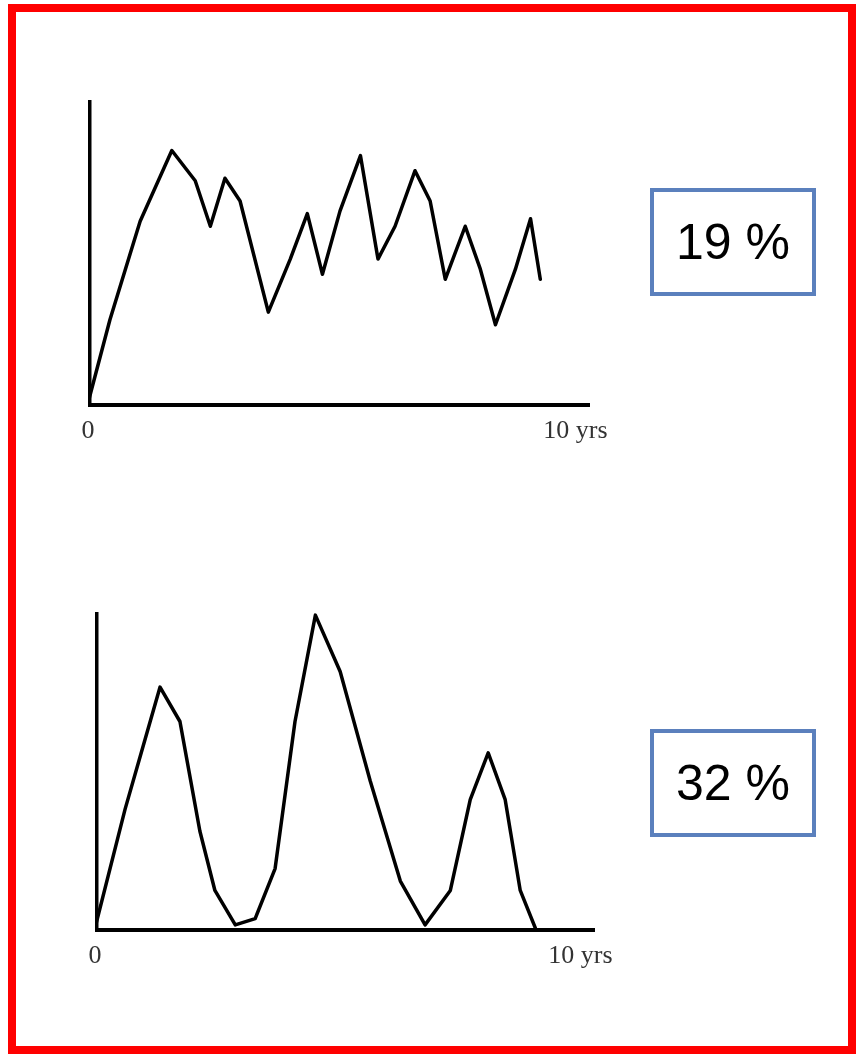 The height and width of the screenshot is (1058, 859). What do you see at coordinates (733, 783) in the screenshot?
I see `text: 32 %` at bounding box center [733, 783].